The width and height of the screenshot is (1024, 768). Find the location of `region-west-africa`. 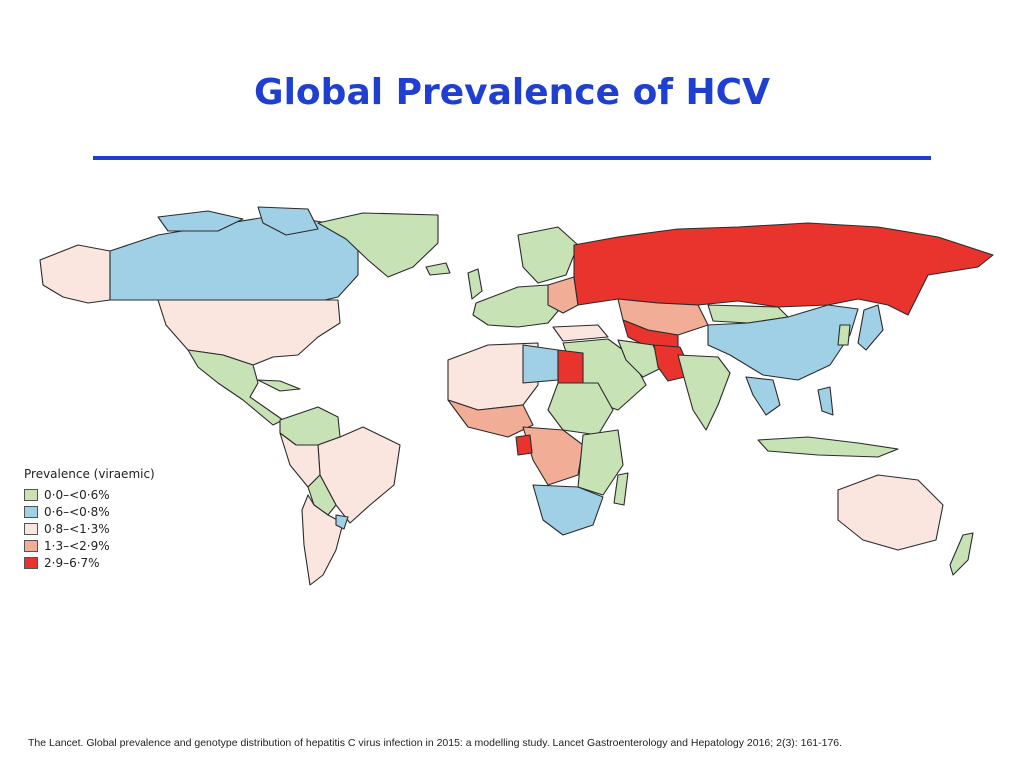

region-west-africa is located at coordinates (490, 418).